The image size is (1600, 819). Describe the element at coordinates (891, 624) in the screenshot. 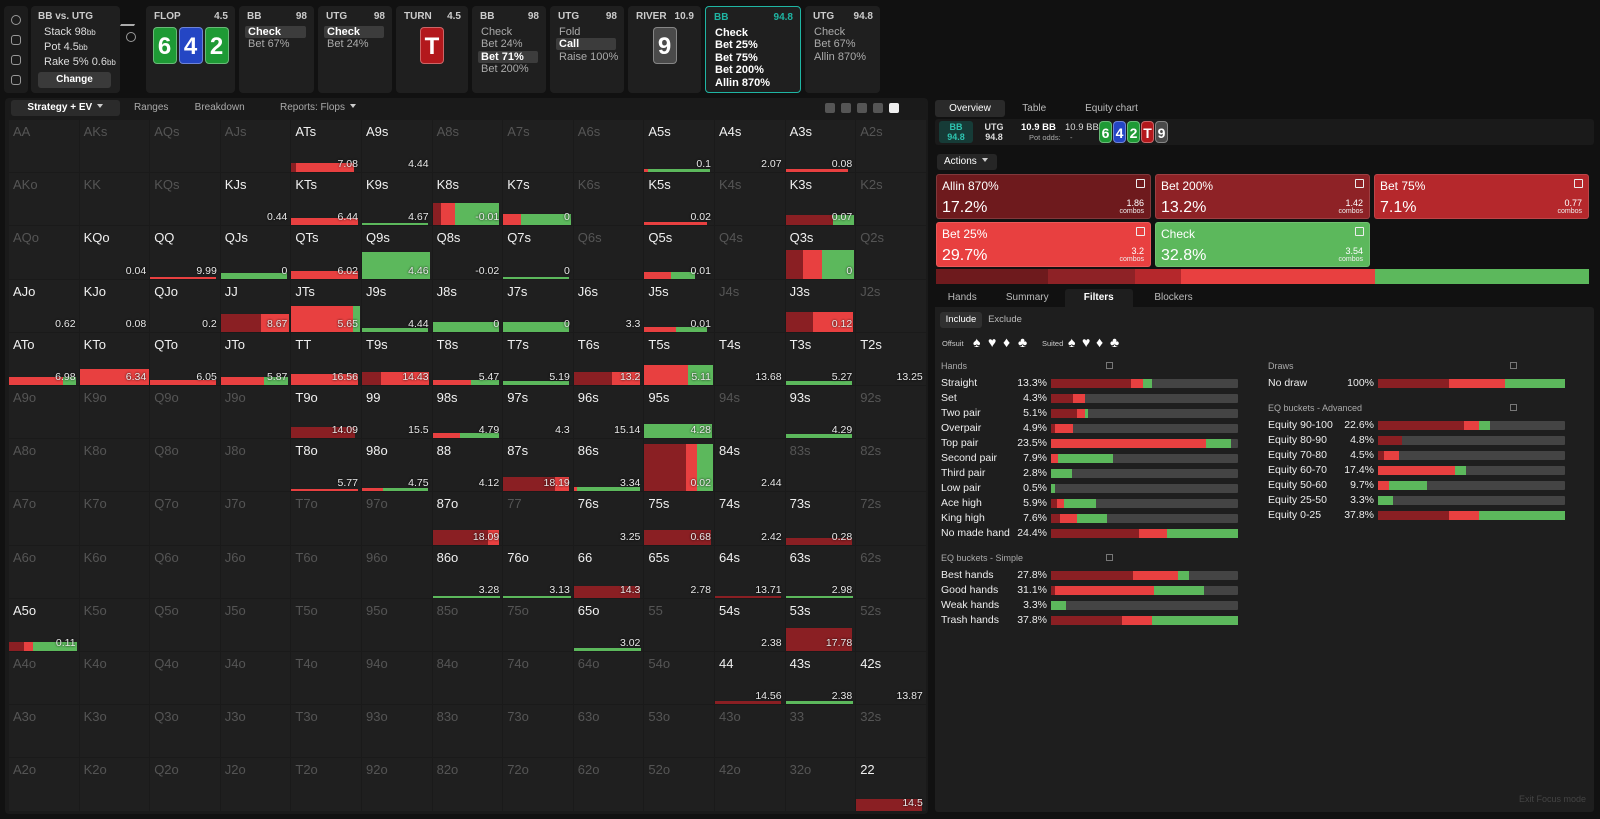

I see `hand-cell: 52s` at that location.